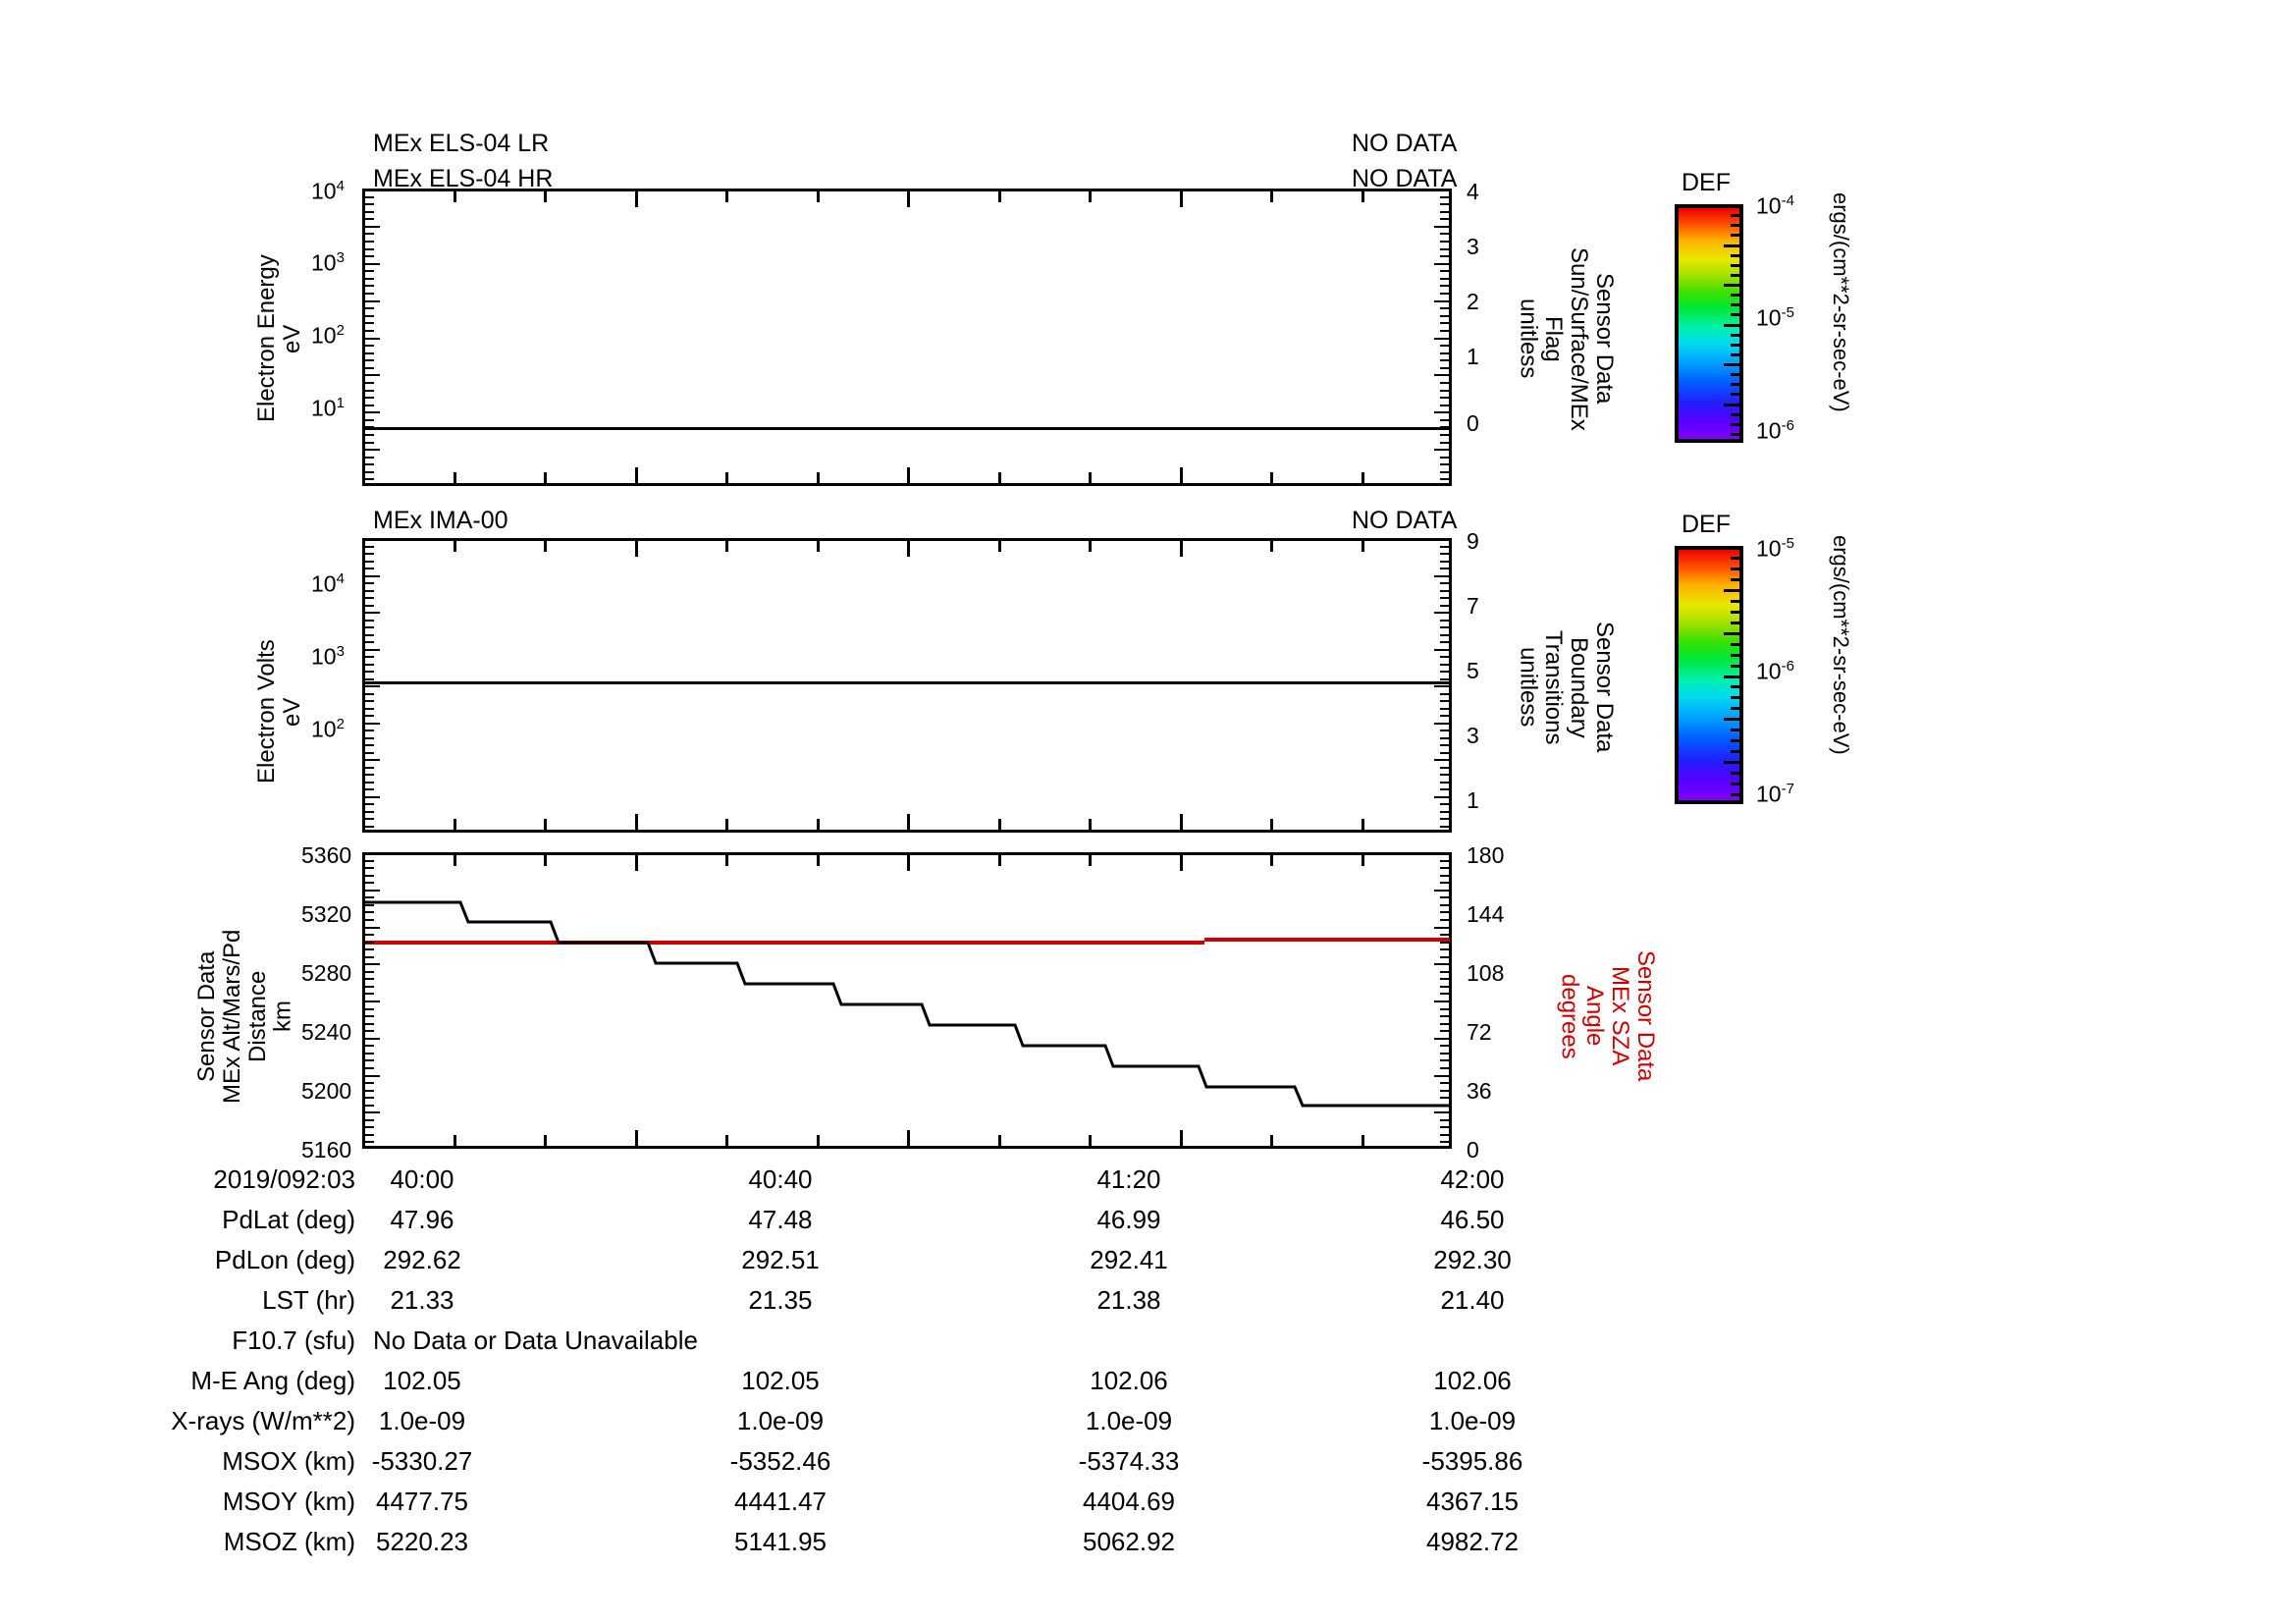  Describe the element at coordinates (1473, 800) in the screenshot. I see `panel-ima-right-tick-1: 1` at that location.